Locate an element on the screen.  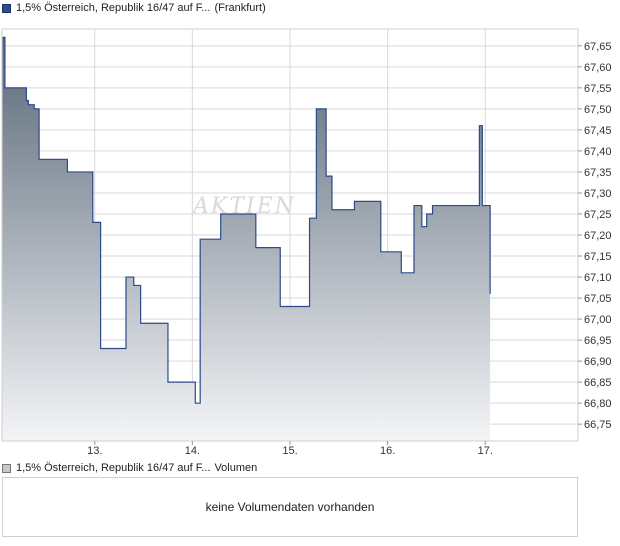
y-tick-label: 67,45 is located at coordinates (598, 131).